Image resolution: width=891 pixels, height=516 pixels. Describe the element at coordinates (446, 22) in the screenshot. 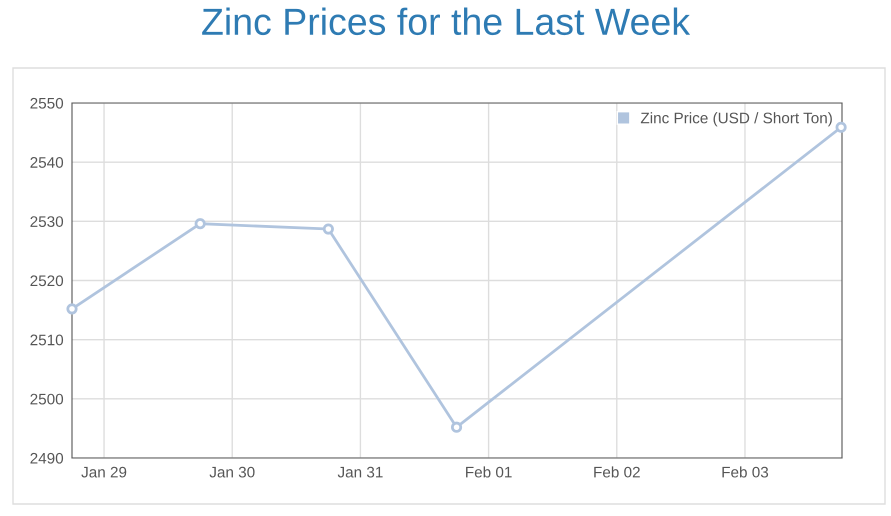

I see `chart-title: Zinc Prices for the Last Week` at that location.